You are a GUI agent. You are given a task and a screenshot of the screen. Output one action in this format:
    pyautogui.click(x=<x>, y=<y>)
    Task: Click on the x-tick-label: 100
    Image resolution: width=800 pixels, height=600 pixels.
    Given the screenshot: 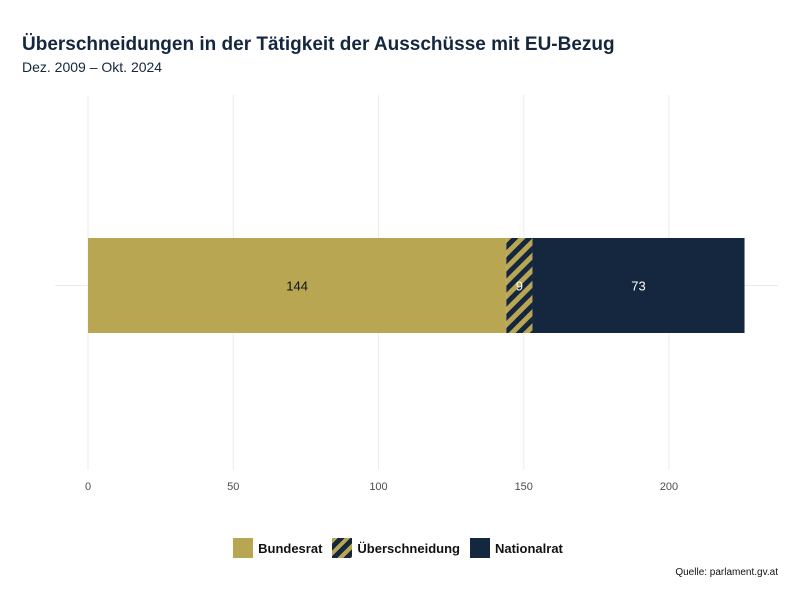 What is the action you would take?
    pyautogui.click(x=378, y=487)
    